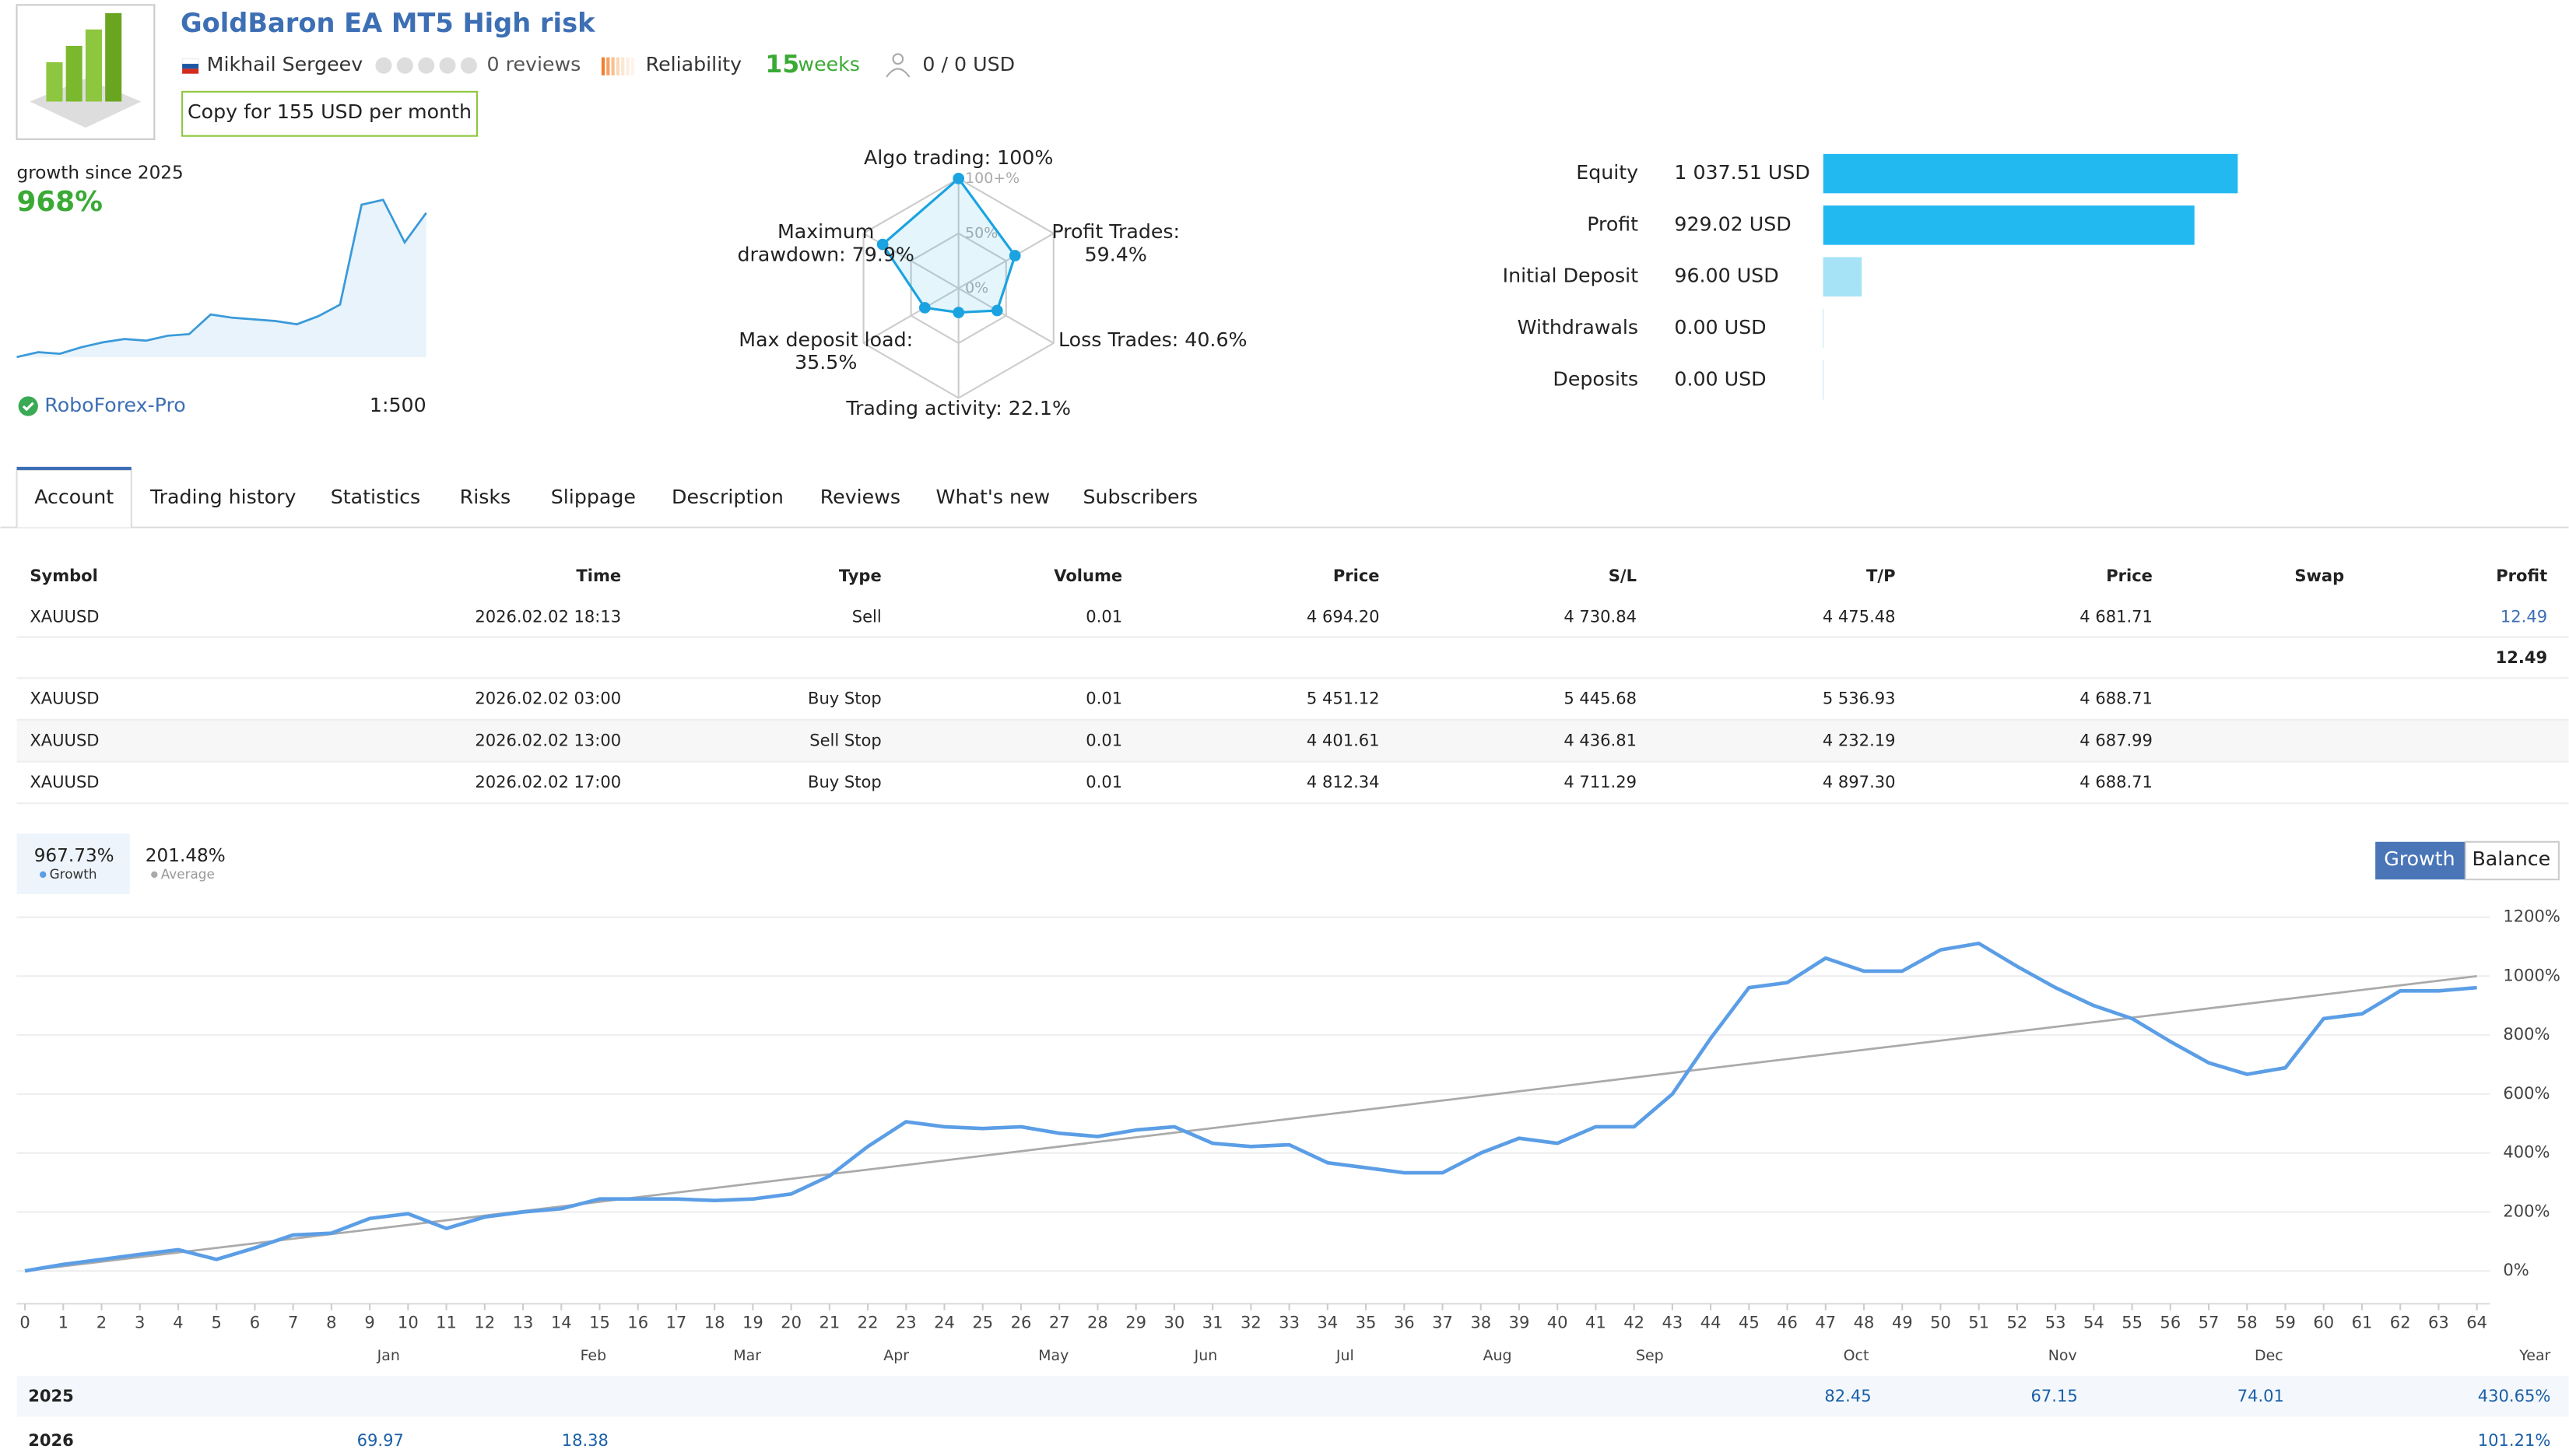 The width and height of the screenshot is (2569, 1456). What do you see at coordinates (1006, 260) in the screenshot?
I see `radar-spoke` at bounding box center [1006, 260].